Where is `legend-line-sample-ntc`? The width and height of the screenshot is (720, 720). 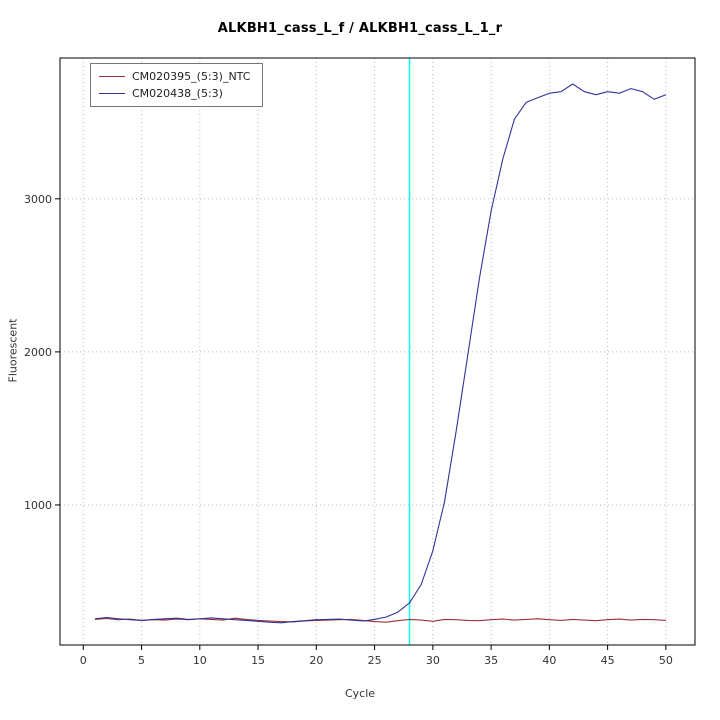
legend-line-sample-ntc is located at coordinates (112, 76).